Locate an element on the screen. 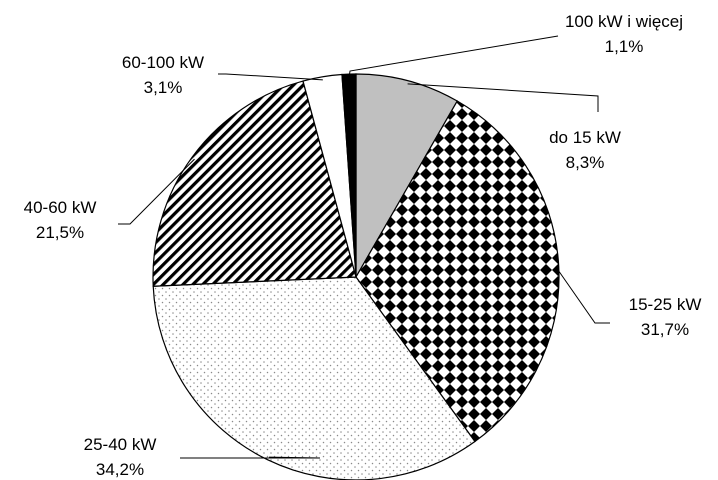  slice-label-0: do 15 kW is located at coordinates (585, 137).